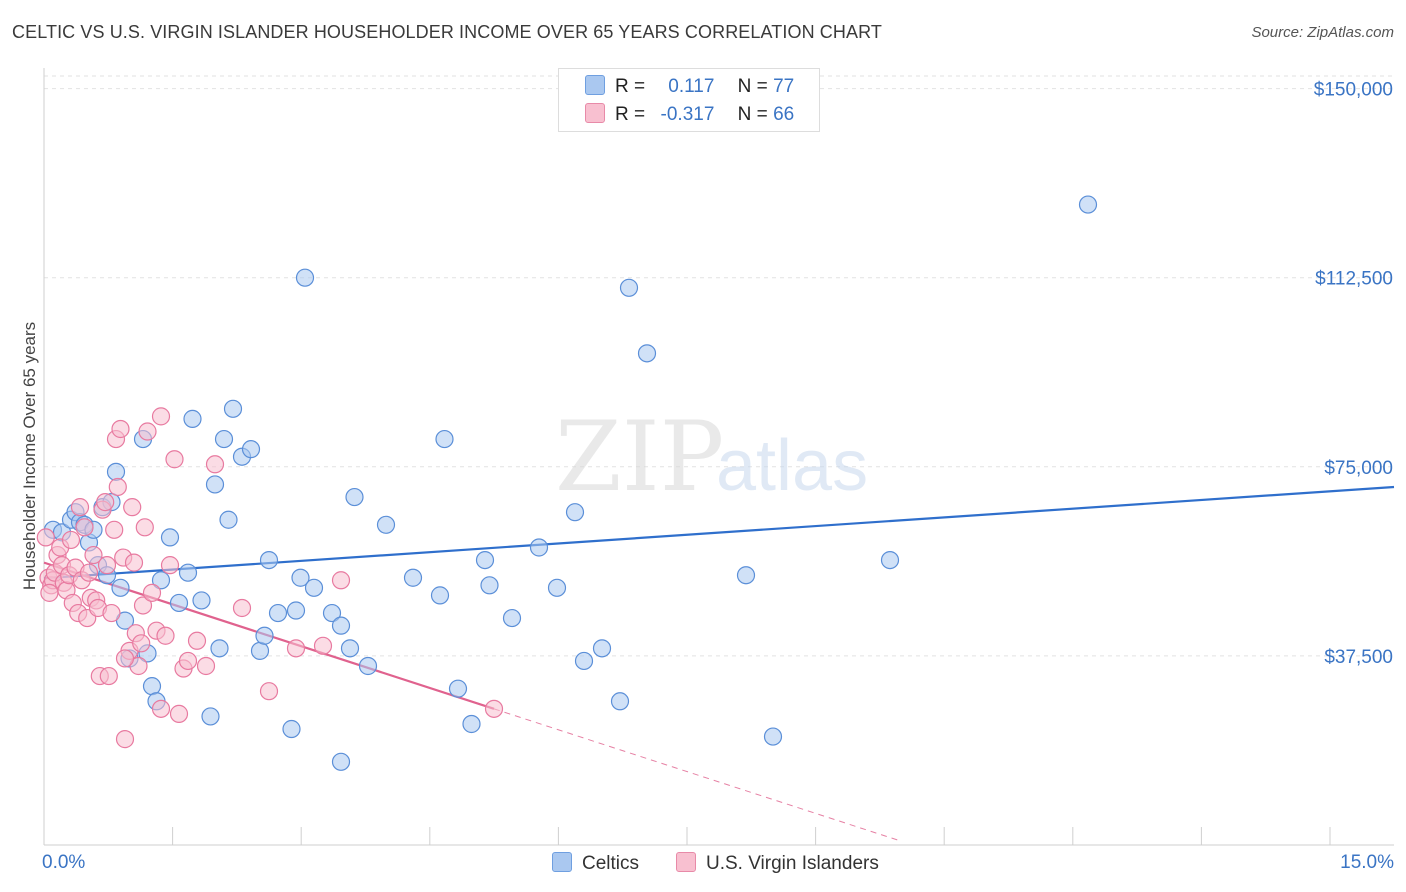  I want to click on n-label: N =, so click(752, 86).